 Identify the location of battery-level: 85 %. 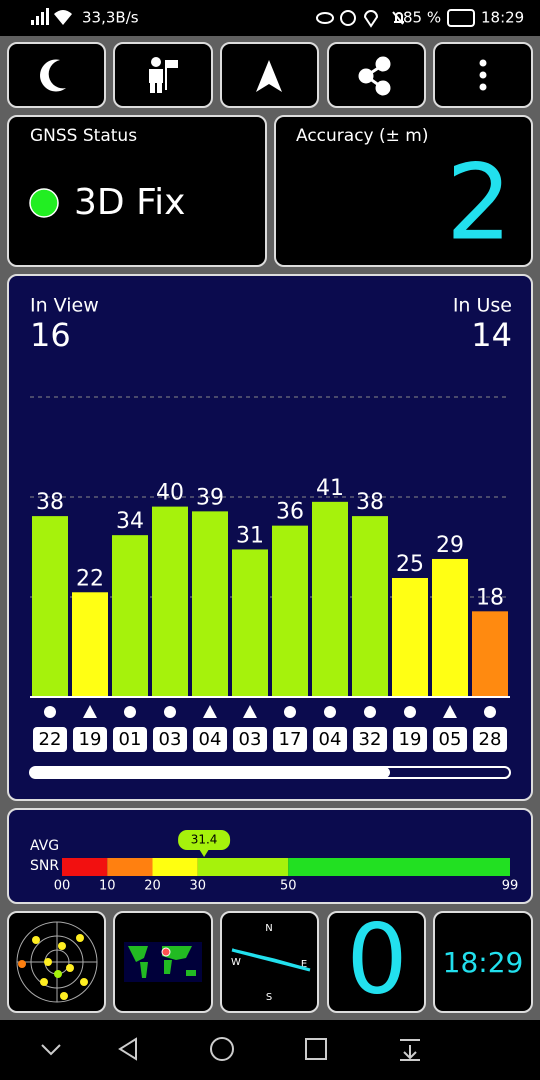
(422, 18).